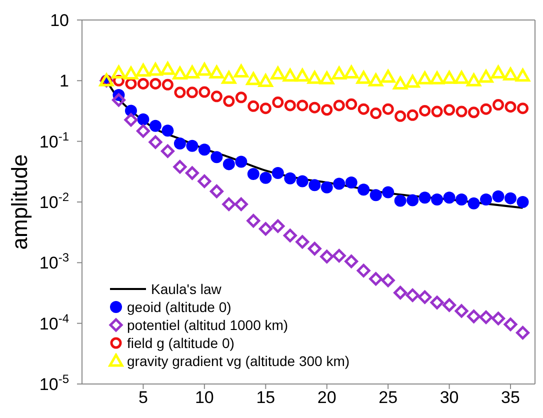  What do you see at coordinates (179, 307) in the screenshot?
I see `legend-label: geoid (altitude 0)` at bounding box center [179, 307].